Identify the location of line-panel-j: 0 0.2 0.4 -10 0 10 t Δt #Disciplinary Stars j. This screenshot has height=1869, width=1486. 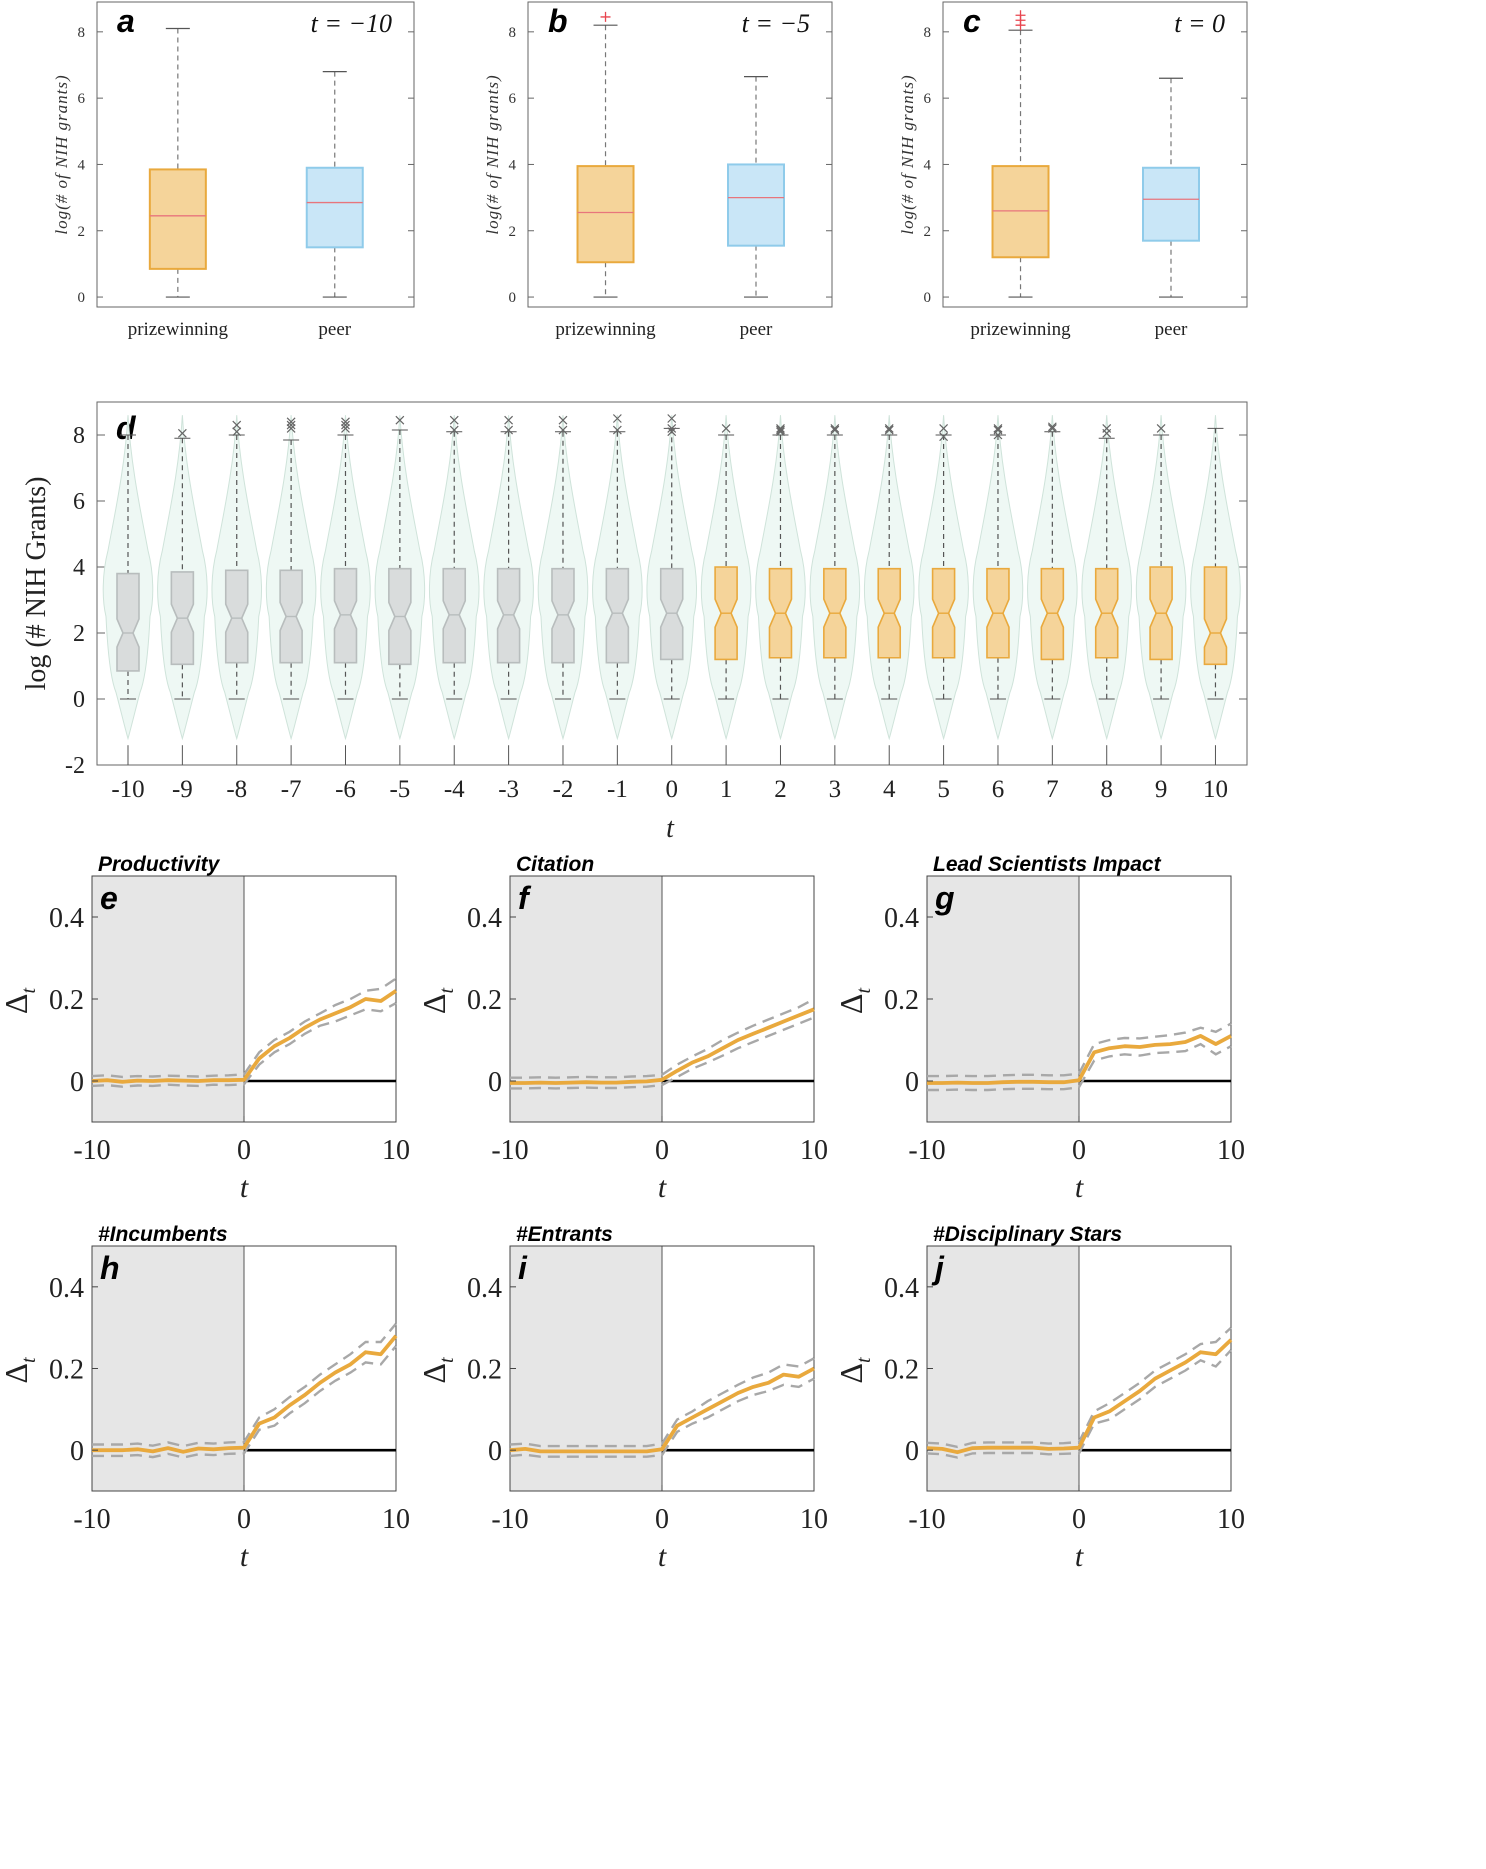
(1039, 1398).